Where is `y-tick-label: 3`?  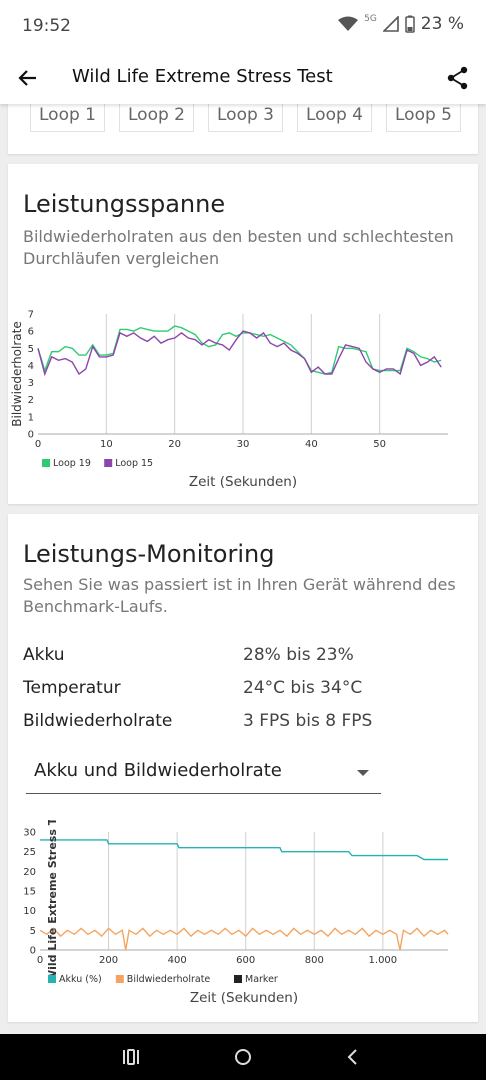 y-tick-label: 3 is located at coordinates (31, 383).